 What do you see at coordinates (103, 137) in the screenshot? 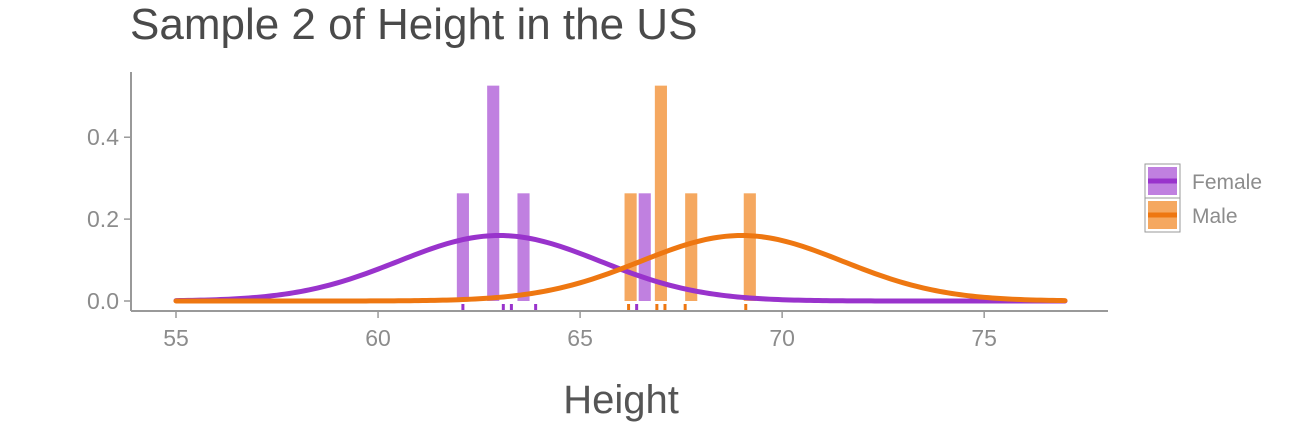
I see `y-tick-label: 0.4` at bounding box center [103, 137].